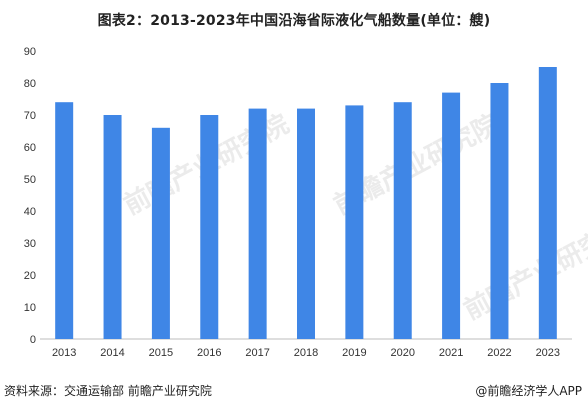 This screenshot has width=588, height=406. What do you see at coordinates (523, 269) in the screenshot?
I see `watermark-text: 前瞻产业研究院` at bounding box center [523, 269].